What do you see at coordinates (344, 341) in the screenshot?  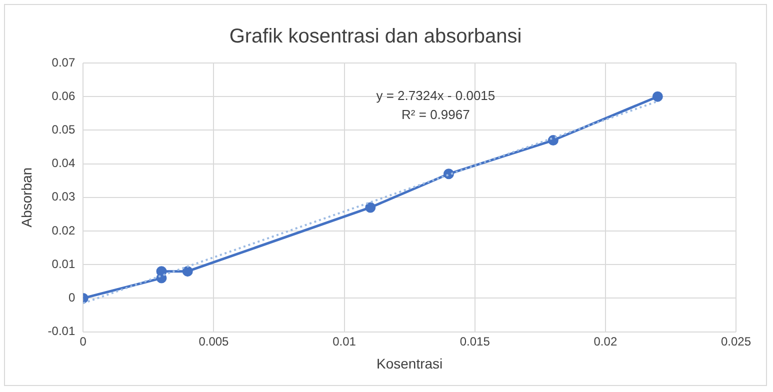 I see `x-tick-label: 0.01` at bounding box center [344, 341].